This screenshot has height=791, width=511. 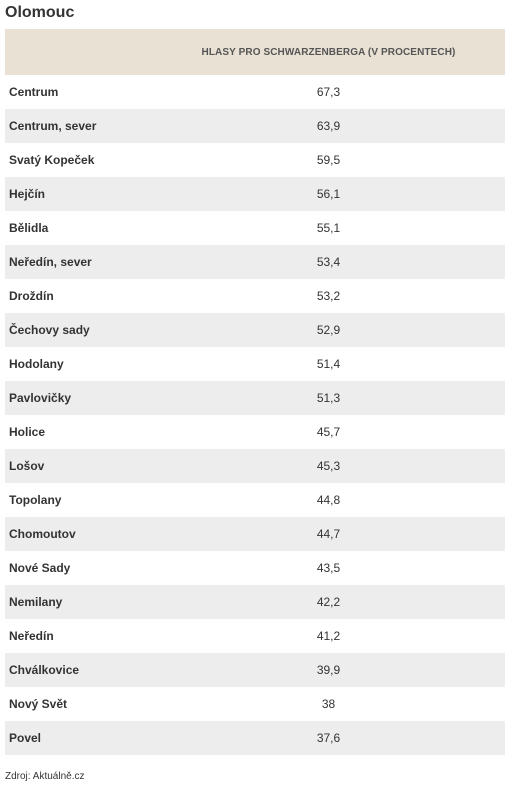 What do you see at coordinates (255, 670) in the screenshot?
I see `table-row: Chválkovice 39,9` at bounding box center [255, 670].